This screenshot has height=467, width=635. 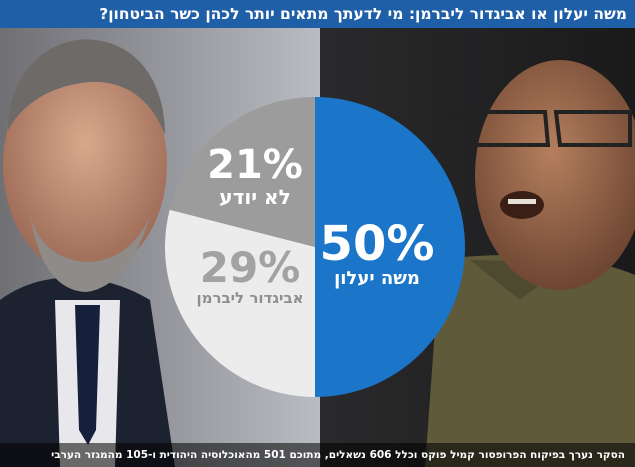 I want to click on slice-name-label-yaalon: משה יעלון, so click(x=377, y=278).